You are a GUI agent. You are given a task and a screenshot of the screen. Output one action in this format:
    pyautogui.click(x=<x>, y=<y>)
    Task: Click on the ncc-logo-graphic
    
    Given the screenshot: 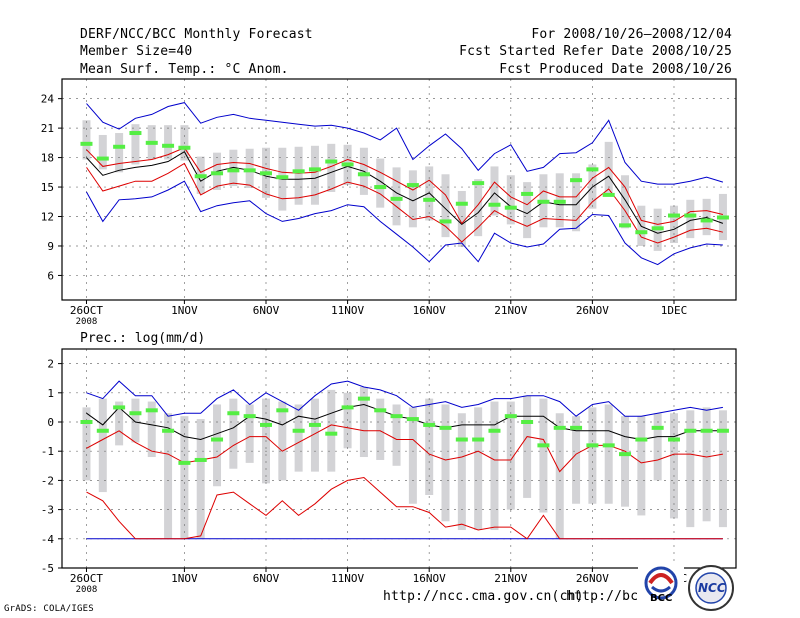 What is the action you would take?
    pyautogui.click(x=711, y=588)
    